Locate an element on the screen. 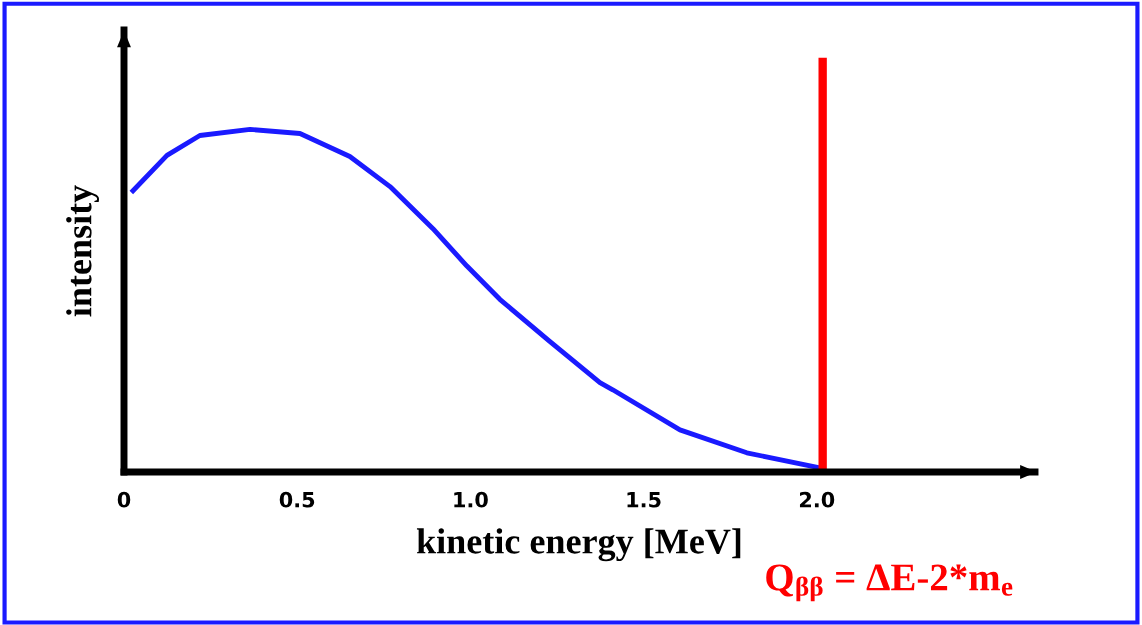 The image size is (1142, 625). ref-line-label: Q$_{ββ}$ = ΔE-2*m$_{e}$ is located at coordinates (889, 583).